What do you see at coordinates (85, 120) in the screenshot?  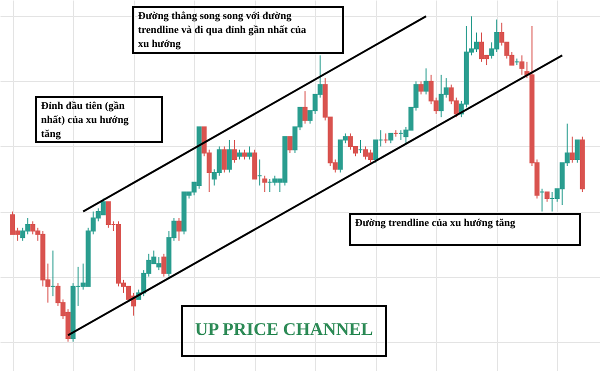 I see `annotation: Đỉnh đầu tiên (gần nhất) của xu hướng tăng` at bounding box center [85, 120].